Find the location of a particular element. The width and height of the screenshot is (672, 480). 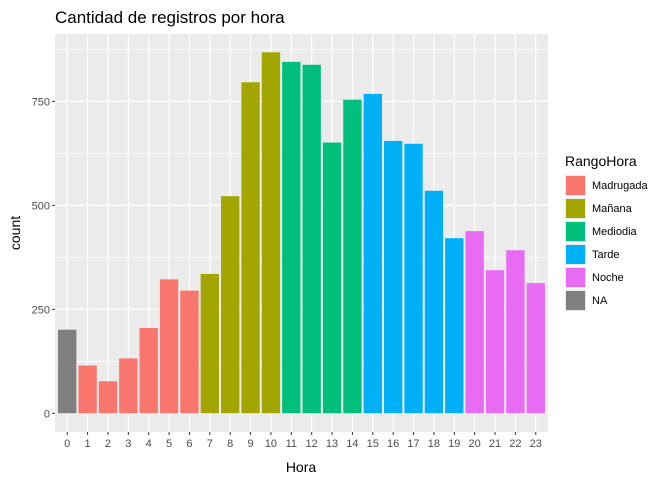

x-axis-title: Hora is located at coordinates (301, 467).